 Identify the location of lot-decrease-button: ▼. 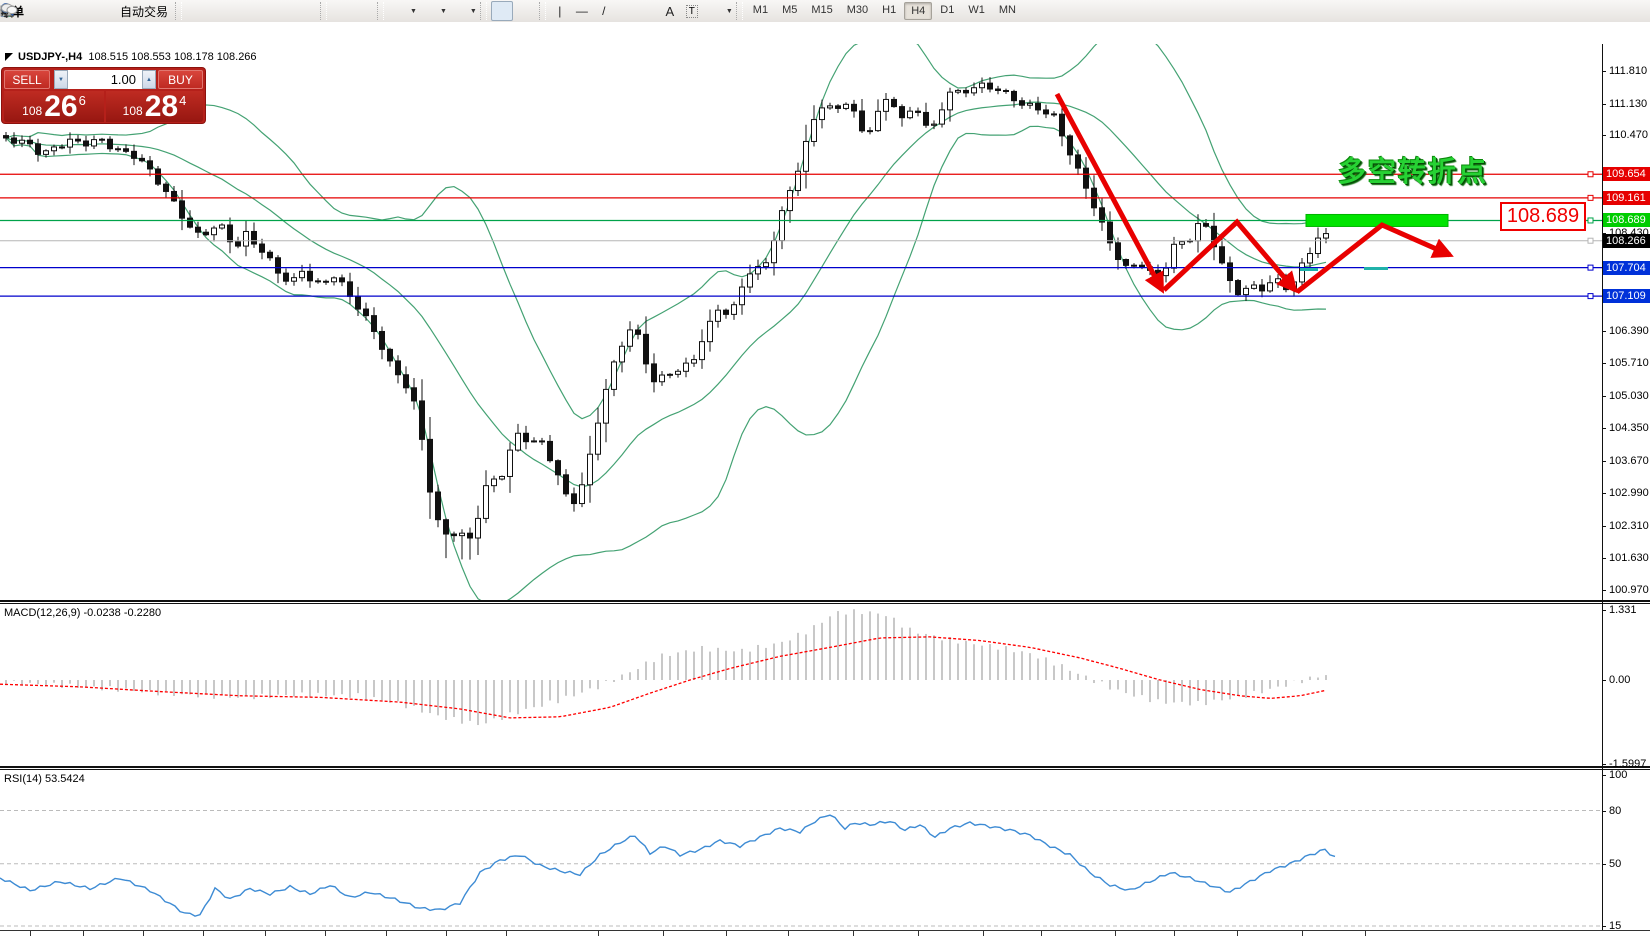
(61, 79).